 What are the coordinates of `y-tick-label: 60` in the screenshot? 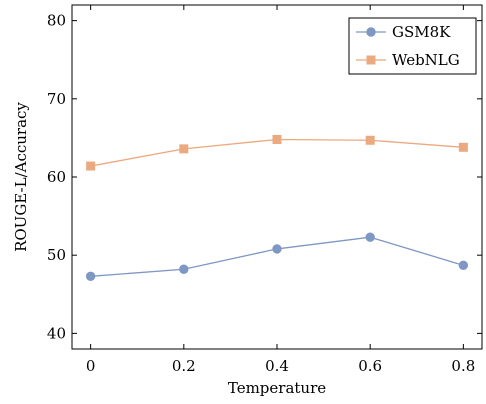 It's located at (56, 177).